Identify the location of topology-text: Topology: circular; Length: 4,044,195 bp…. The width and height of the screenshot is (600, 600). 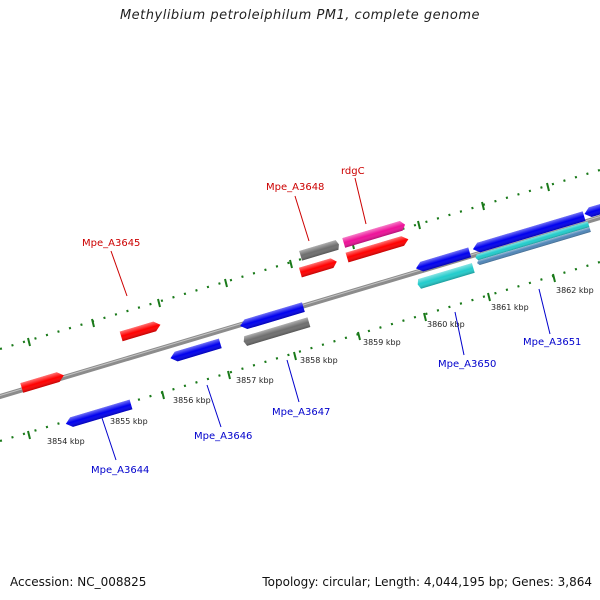
(427, 582).